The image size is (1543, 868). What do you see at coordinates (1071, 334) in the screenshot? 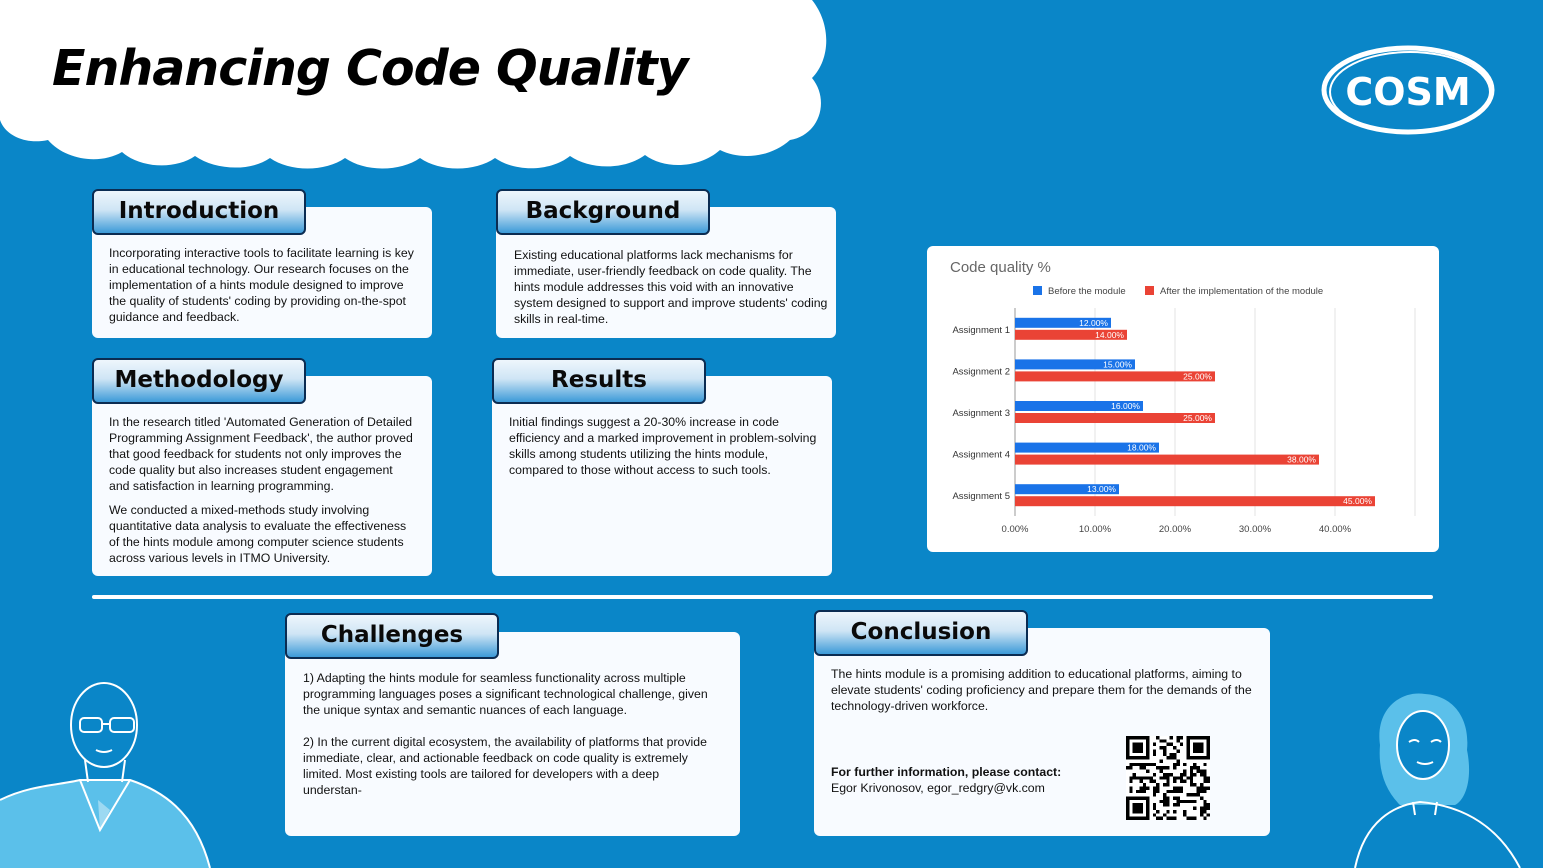
I see `bar-s1-c0` at bounding box center [1071, 334].